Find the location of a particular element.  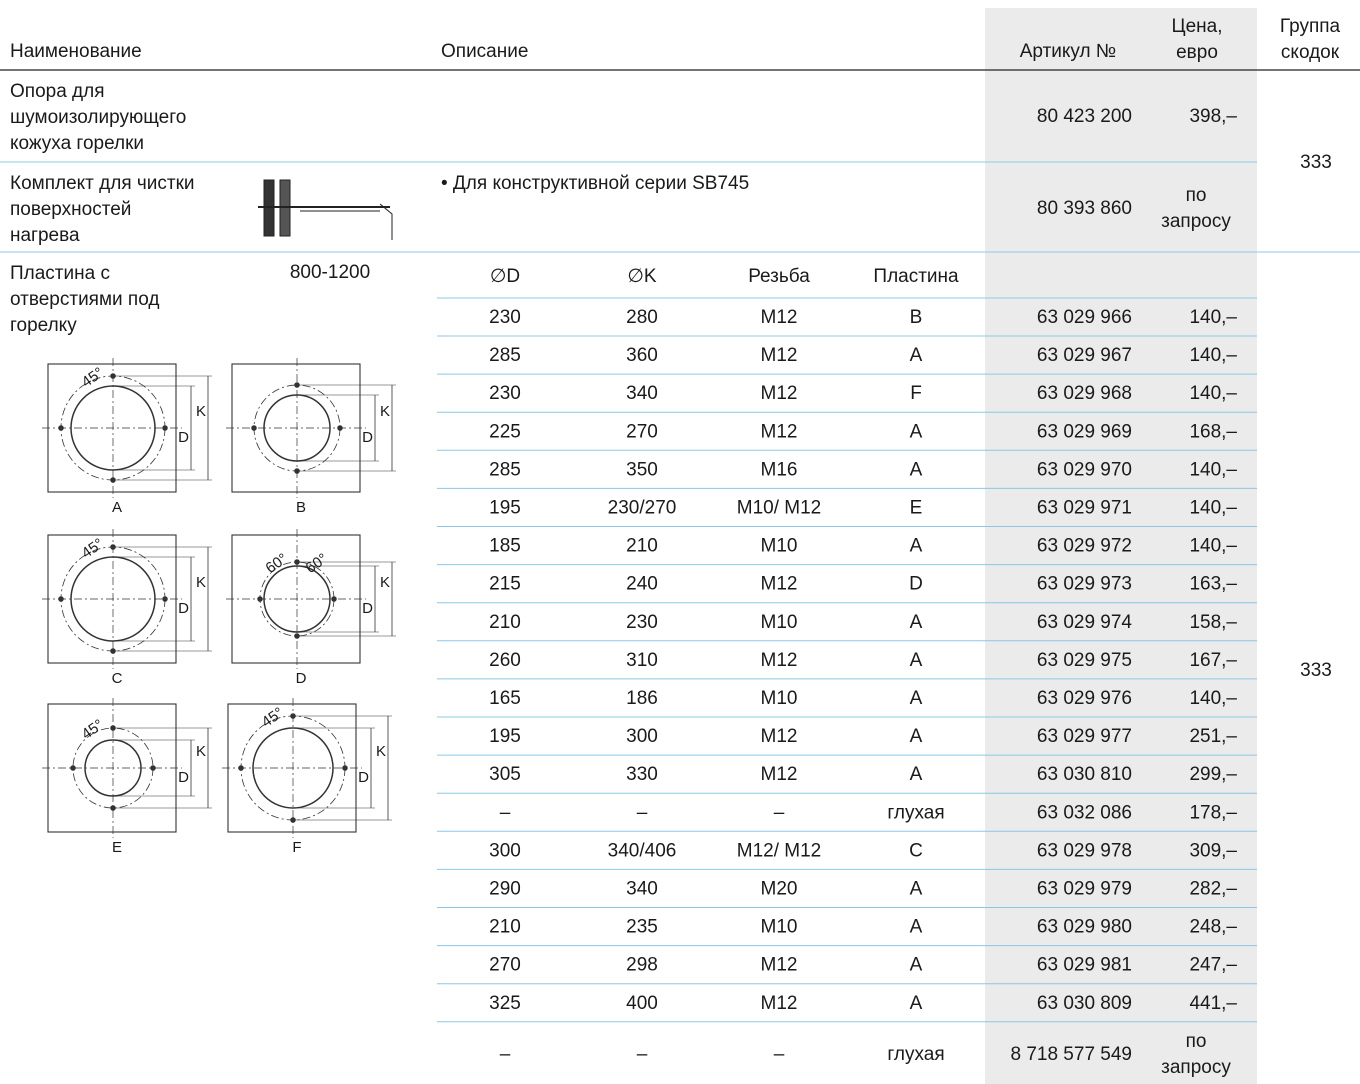

article: 63 029 978 is located at coordinates (1084, 850).